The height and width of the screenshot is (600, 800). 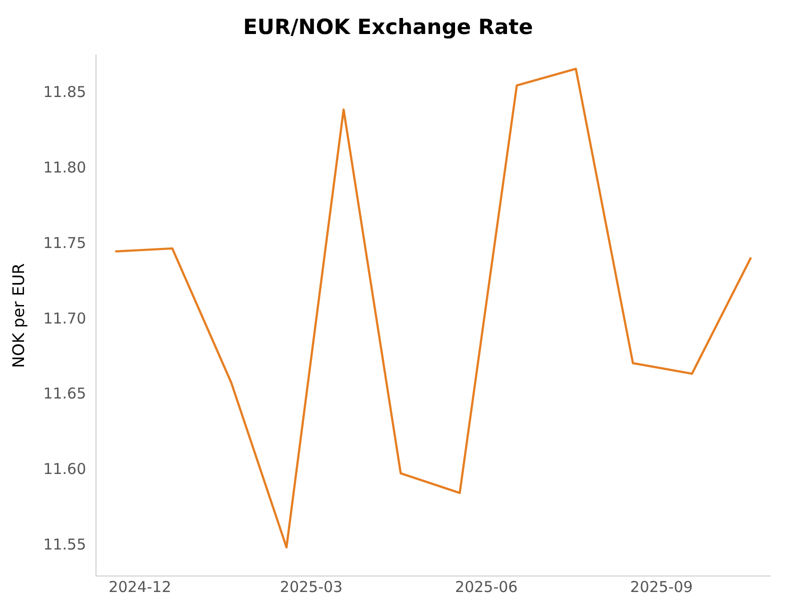 What do you see at coordinates (140, 587) in the screenshot?
I see `x-tick-label: 2024-12` at bounding box center [140, 587].